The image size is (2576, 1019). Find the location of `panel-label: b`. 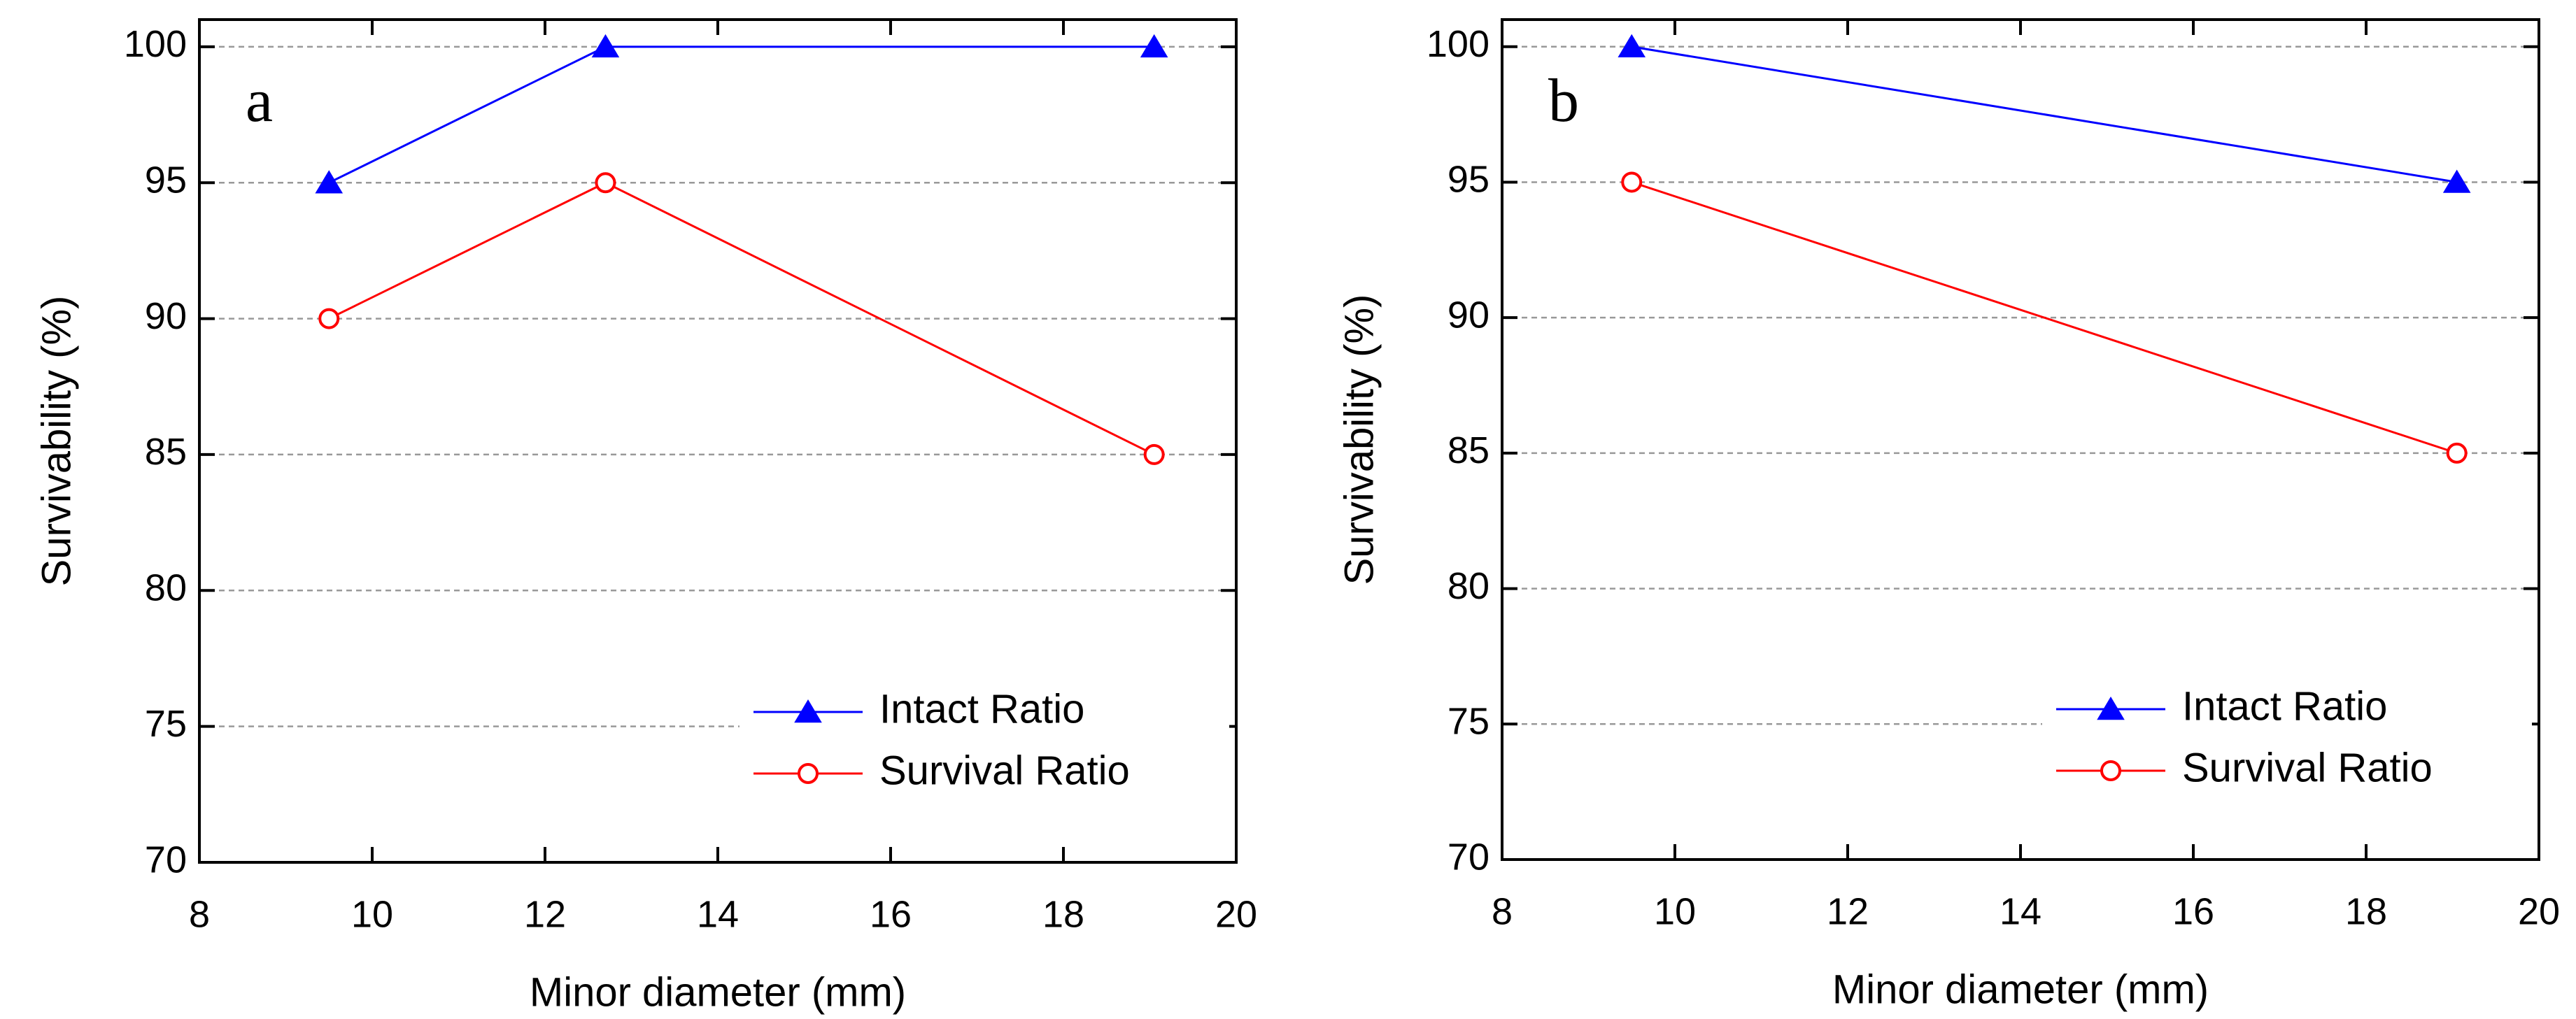

panel-label: b is located at coordinates (1563, 101).